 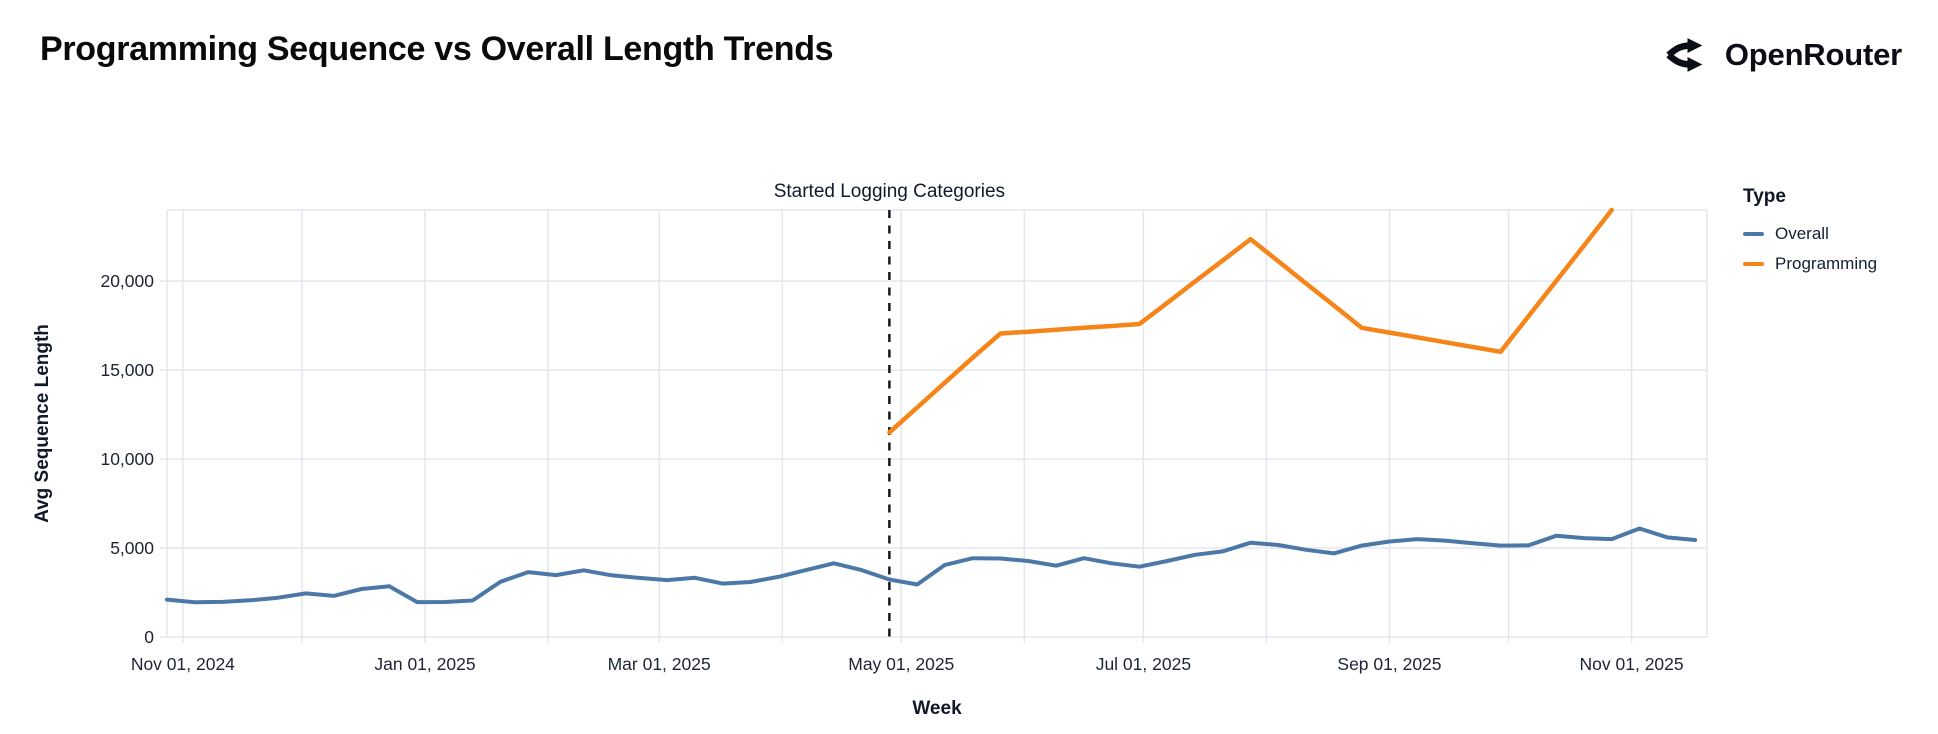 What do you see at coordinates (127, 281) in the screenshot?
I see `y-tick-label: 20,000` at bounding box center [127, 281].